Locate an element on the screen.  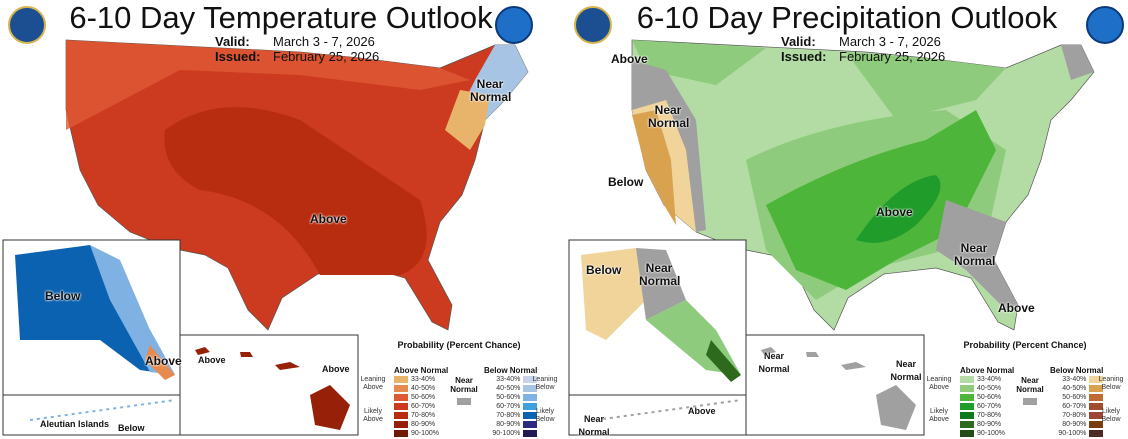
label-above-hawaii-e: Above is located at coordinates (336, 369).